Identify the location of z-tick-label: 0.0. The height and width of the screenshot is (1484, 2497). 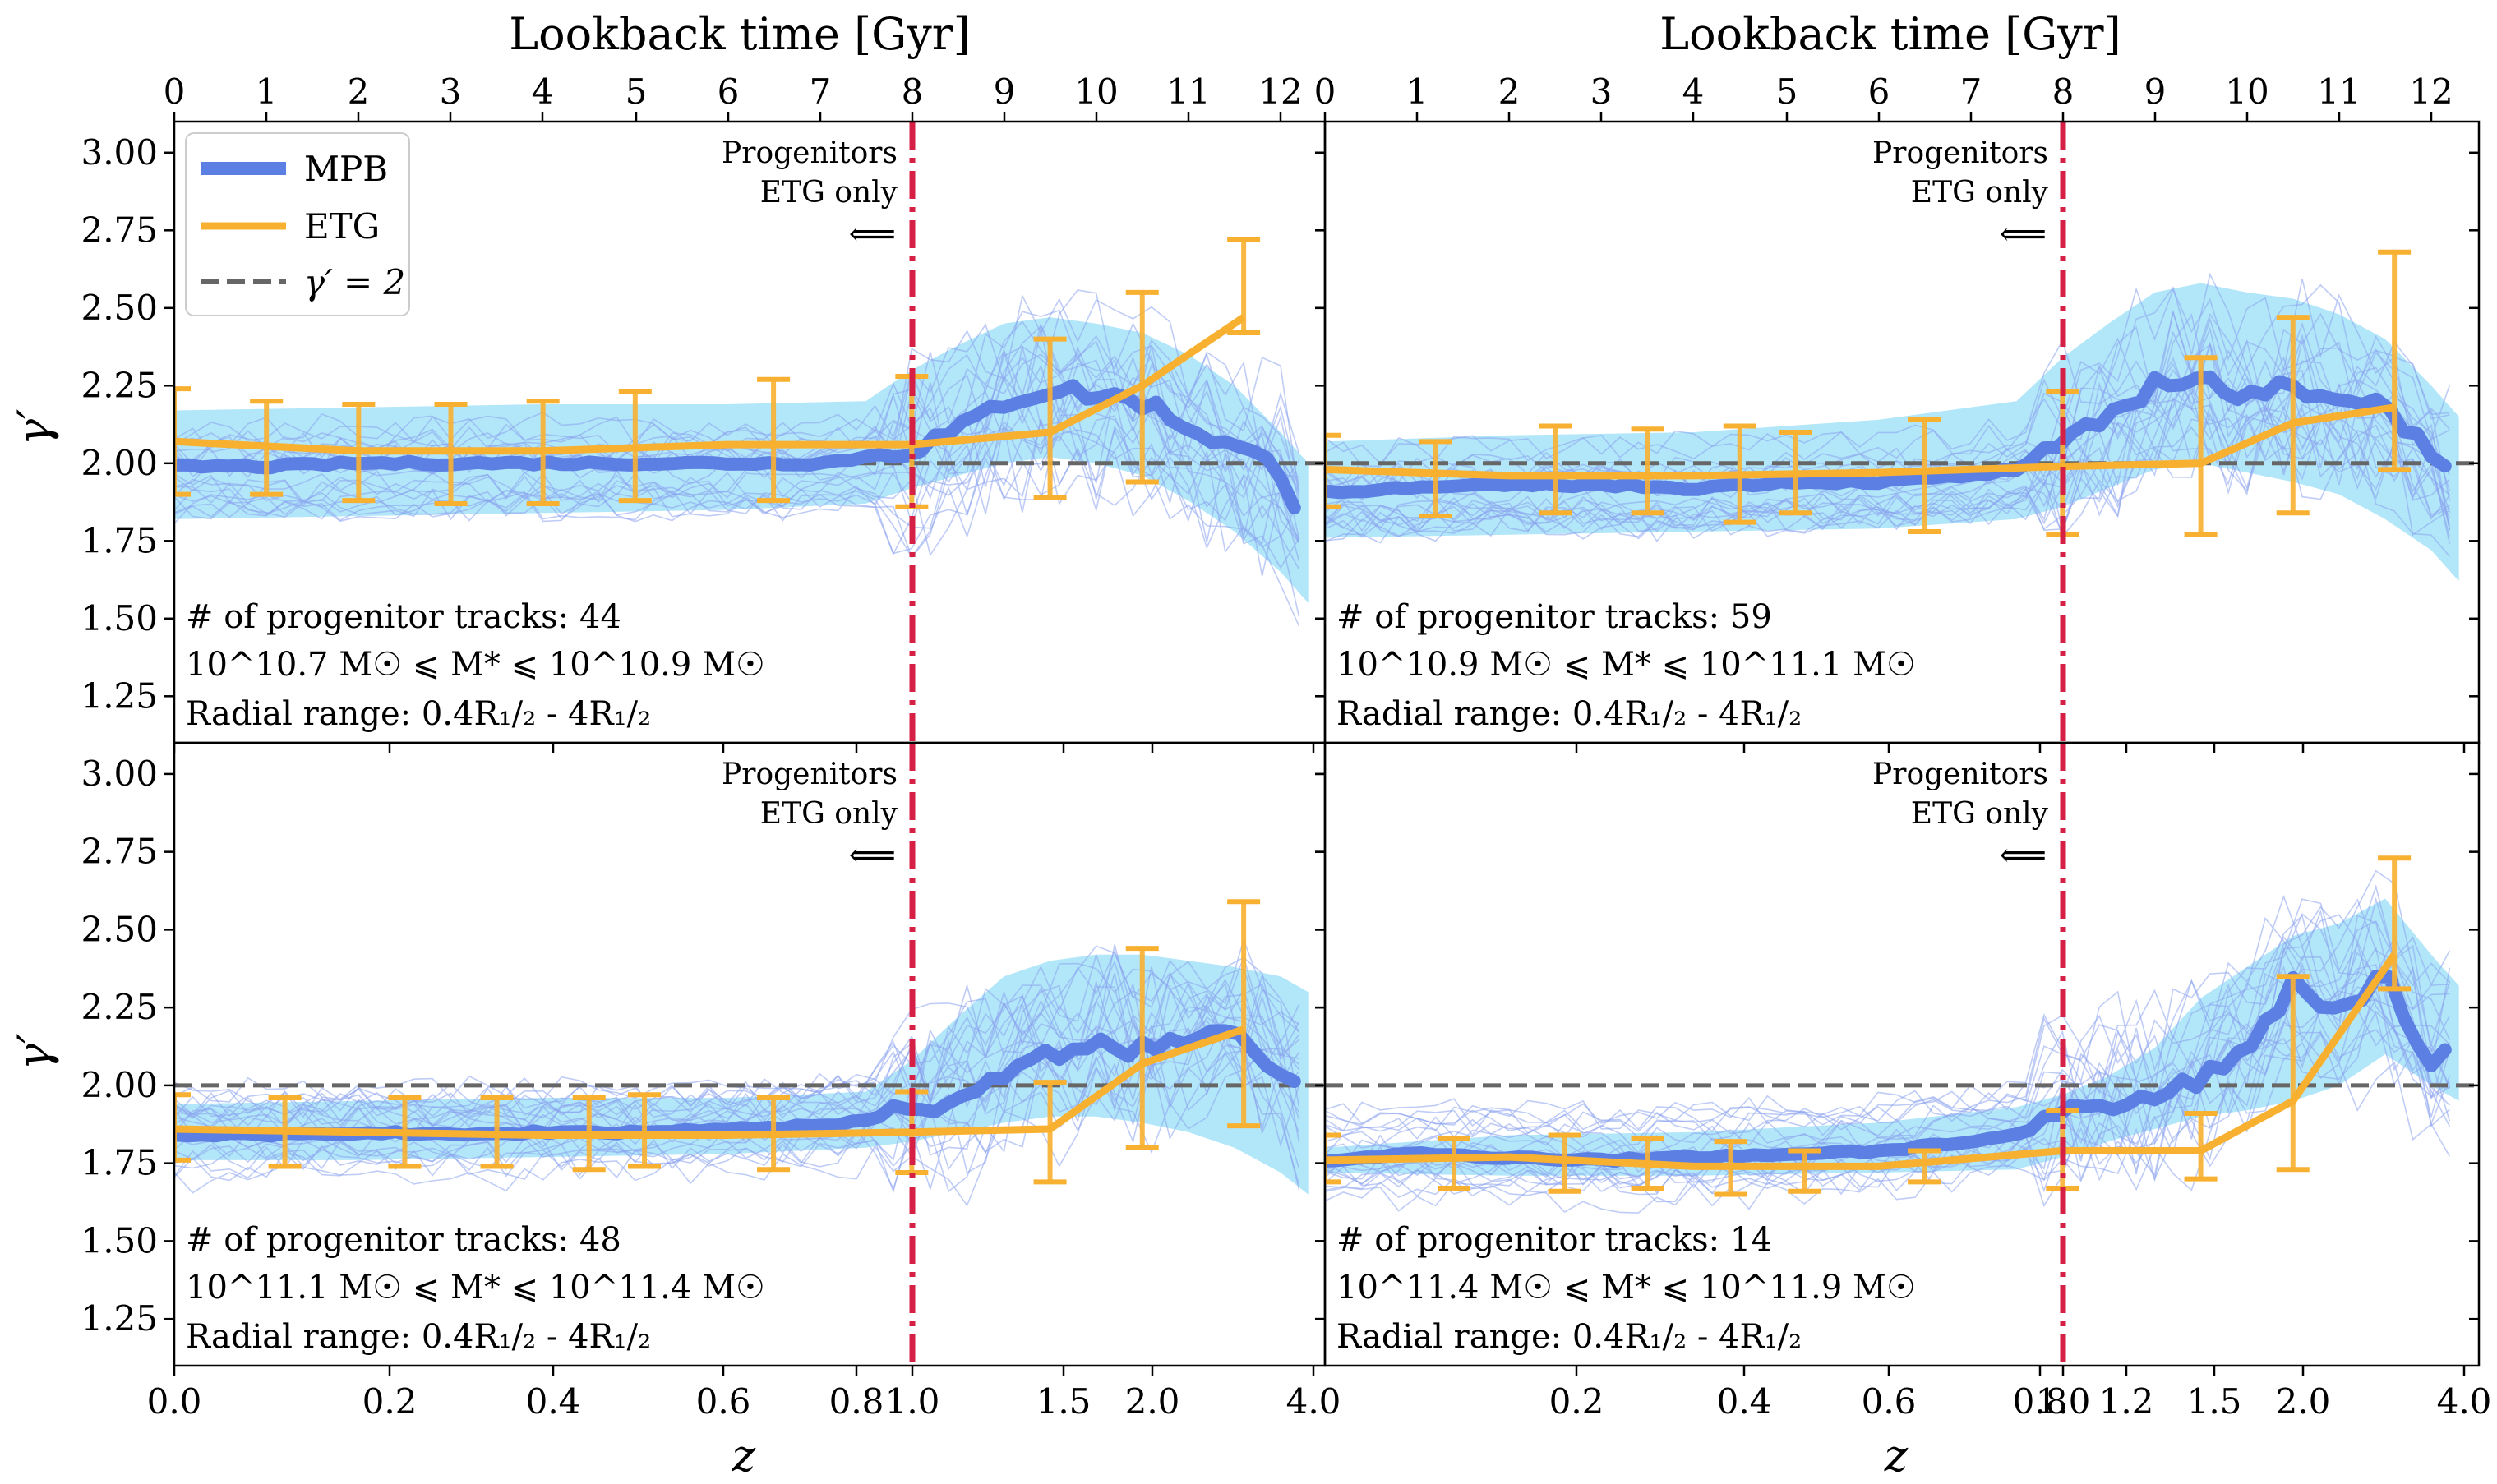
(174, 1402).